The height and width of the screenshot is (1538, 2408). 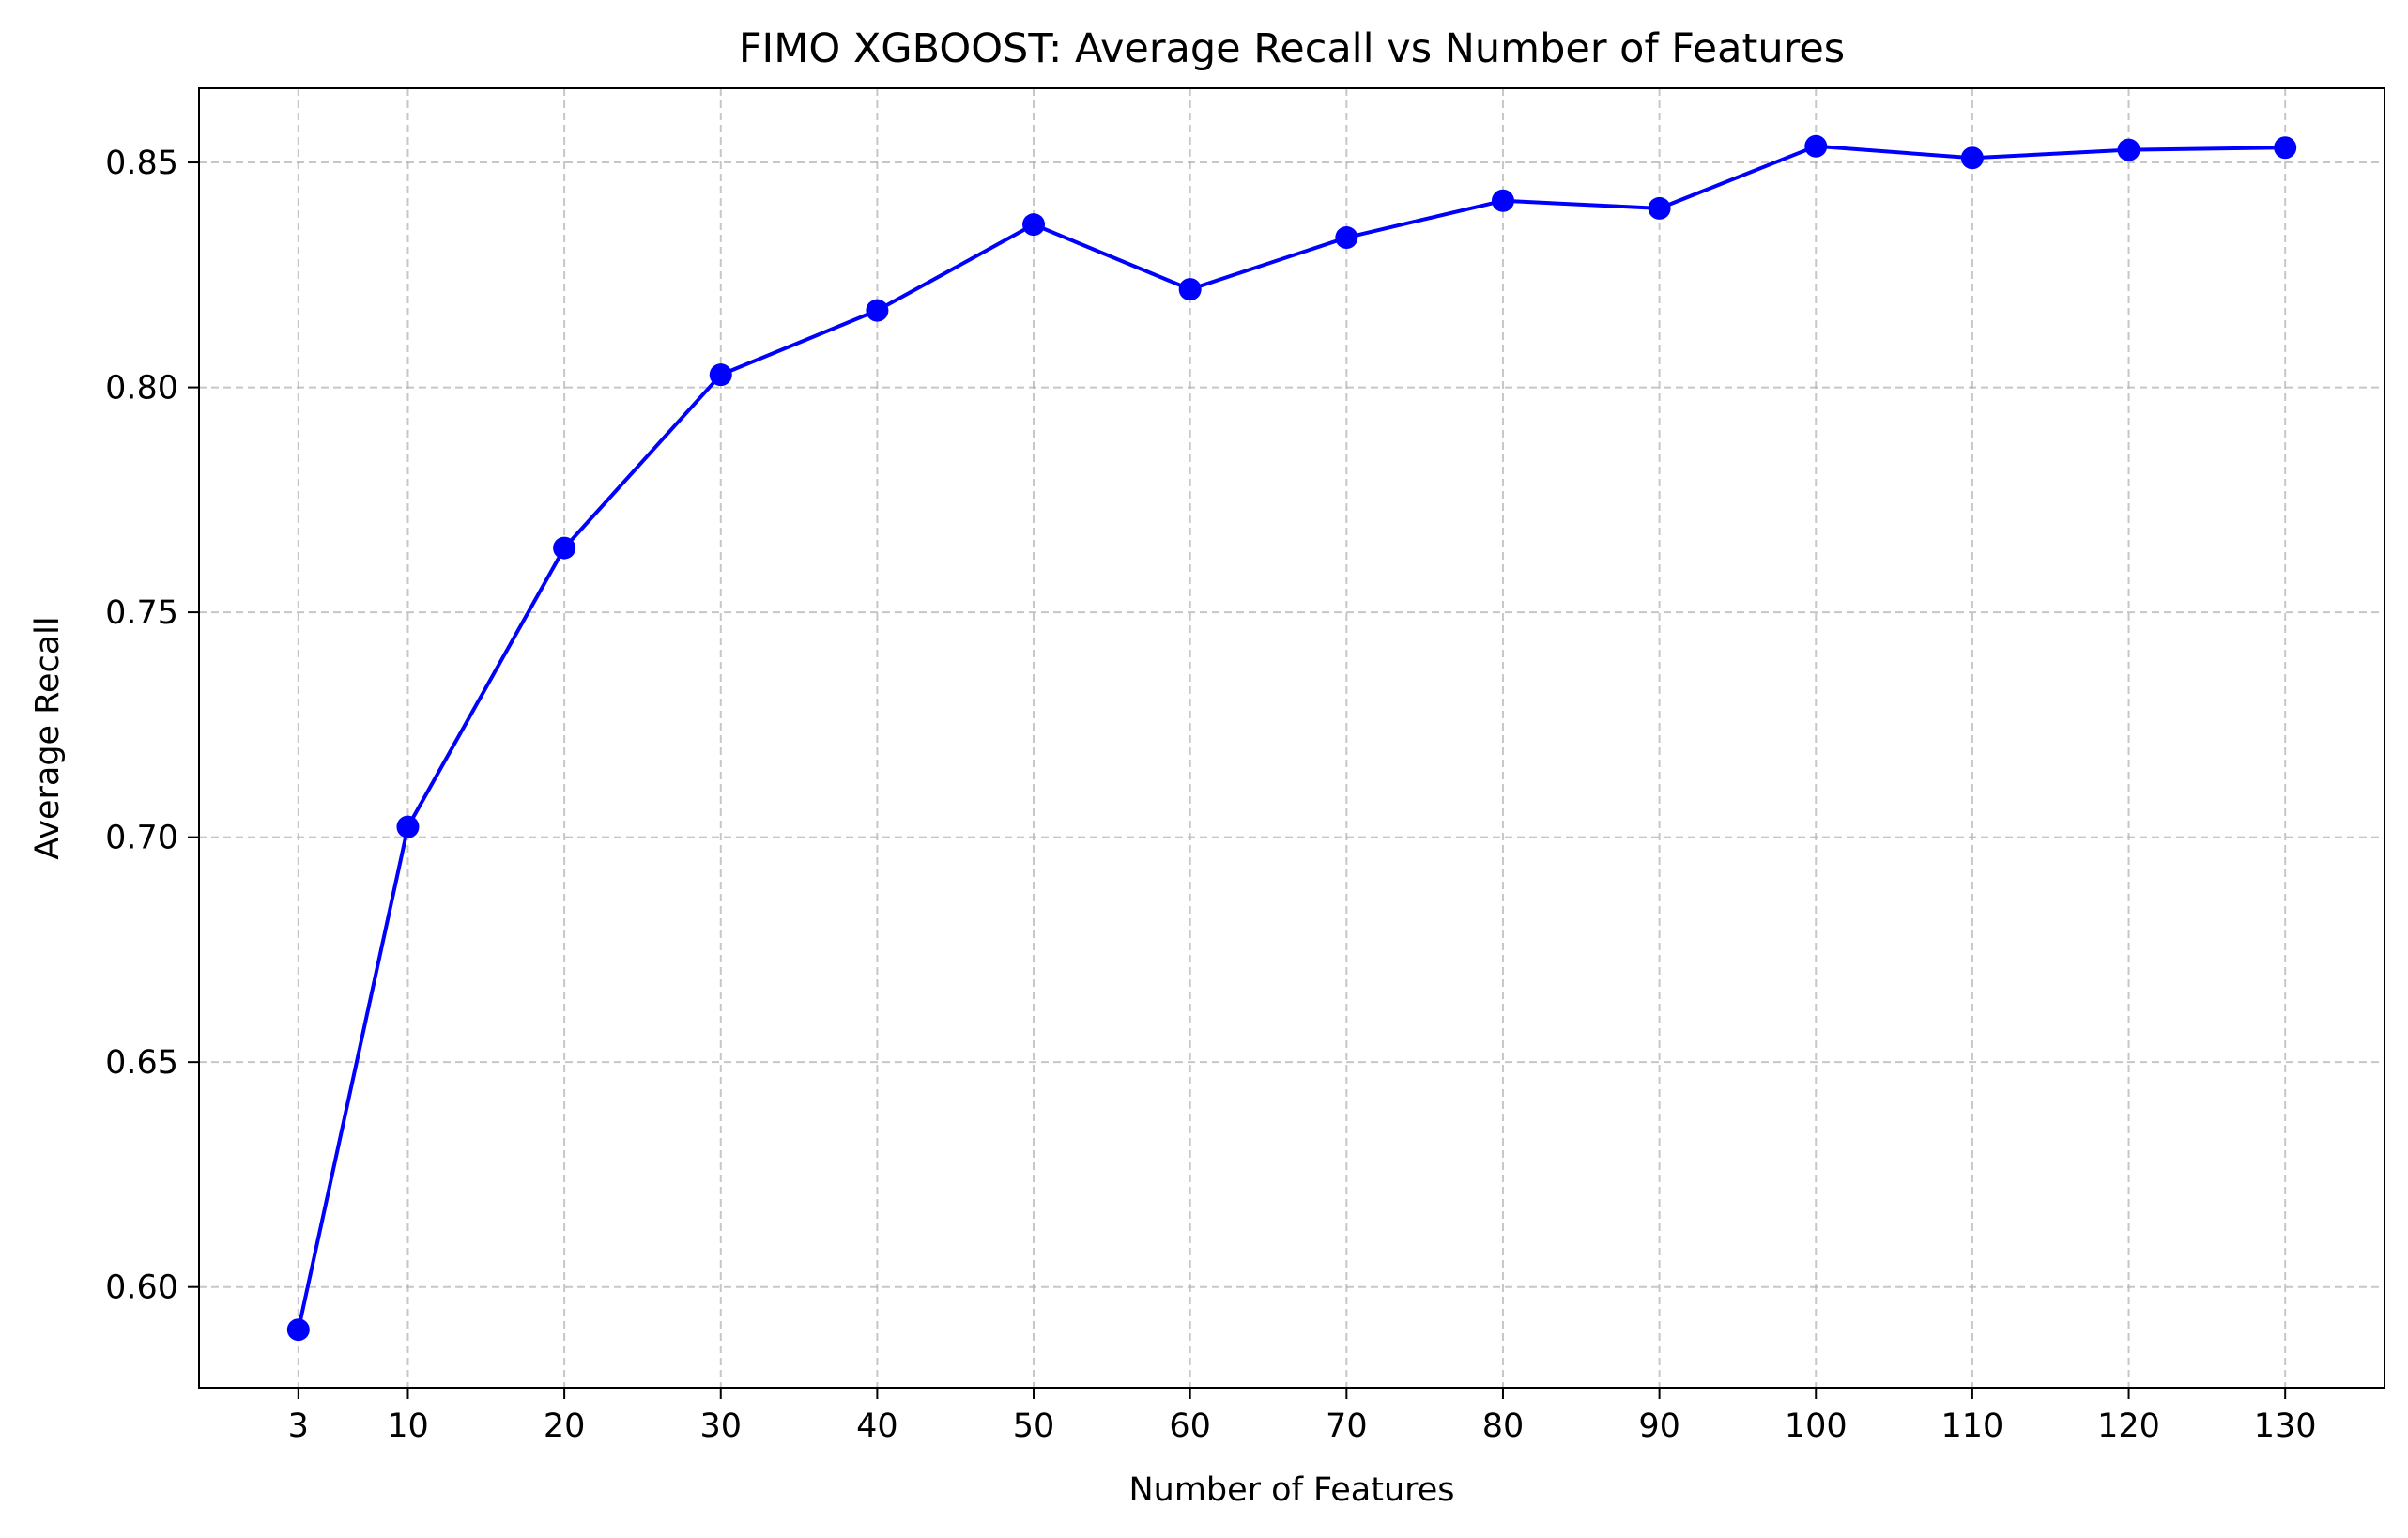 What do you see at coordinates (141, 389) in the screenshot?
I see `y-tick-label: 0.80` at bounding box center [141, 389].